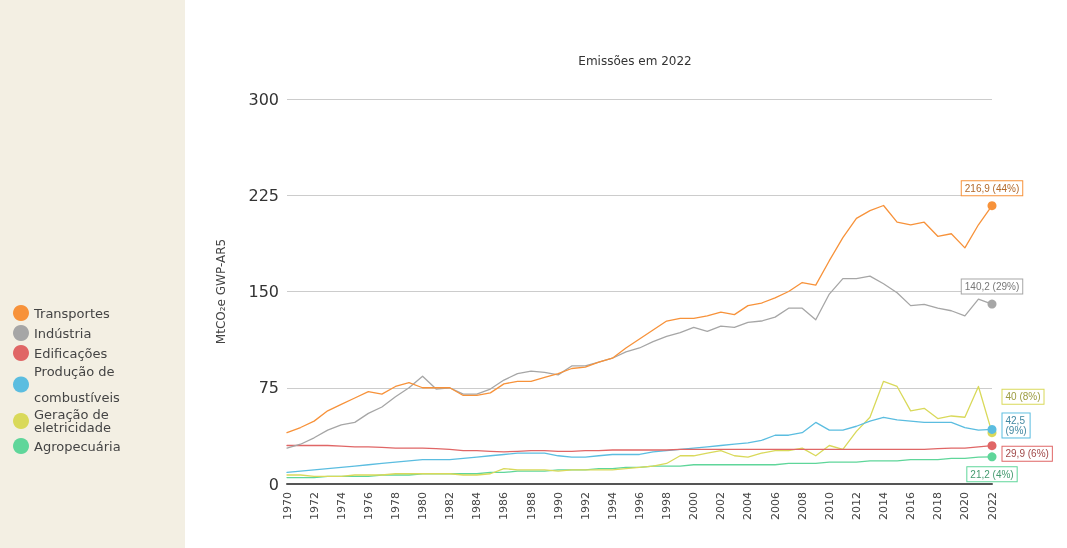  What do you see at coordinates (368, 506) in the screenshot?
I see `x-tick-label: 1976` at bounding box center [368, 506].